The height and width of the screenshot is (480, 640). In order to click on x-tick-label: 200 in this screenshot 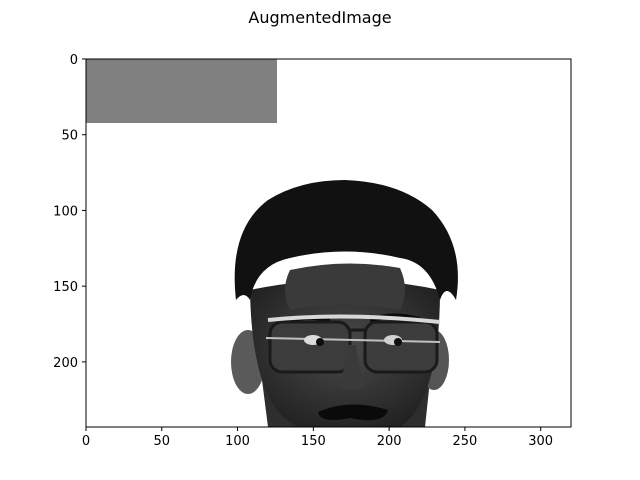, I will do `click(389, 441)`.